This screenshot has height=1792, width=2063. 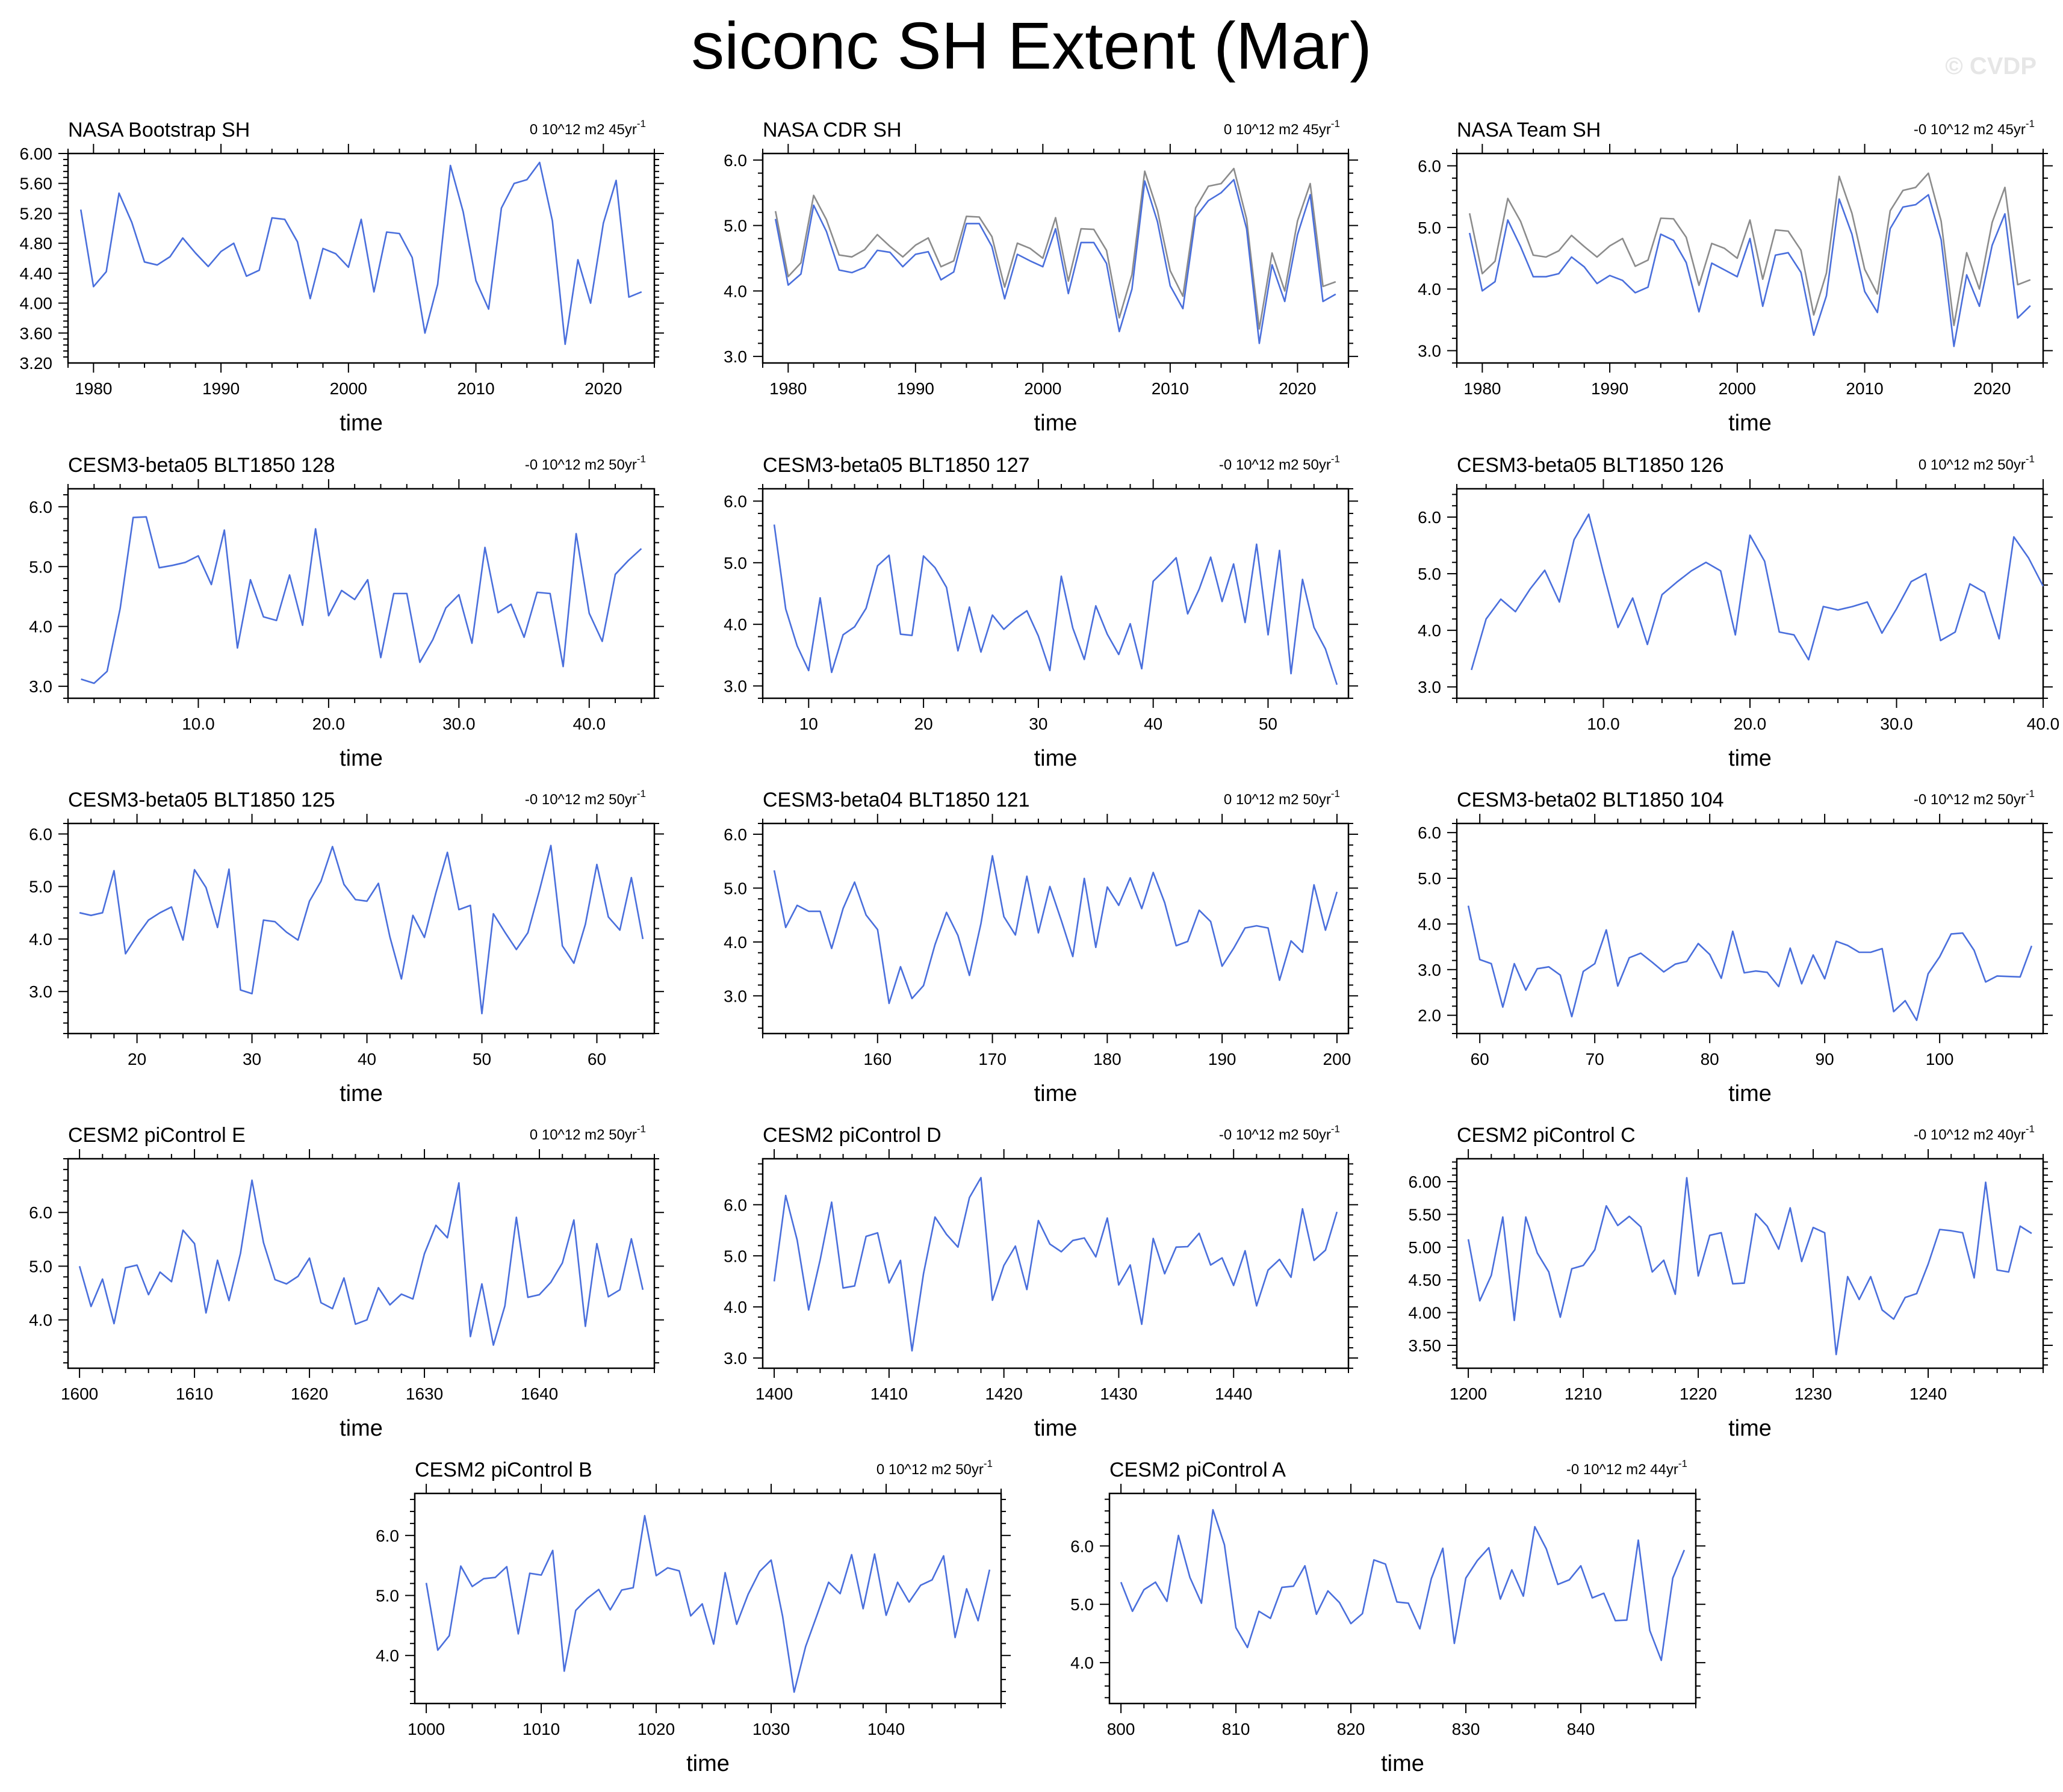 What do you see at coordinates (1750, 724) in the screenshot?
I see `x-tick-label: 20.0` at bounding box center [1750, 724].